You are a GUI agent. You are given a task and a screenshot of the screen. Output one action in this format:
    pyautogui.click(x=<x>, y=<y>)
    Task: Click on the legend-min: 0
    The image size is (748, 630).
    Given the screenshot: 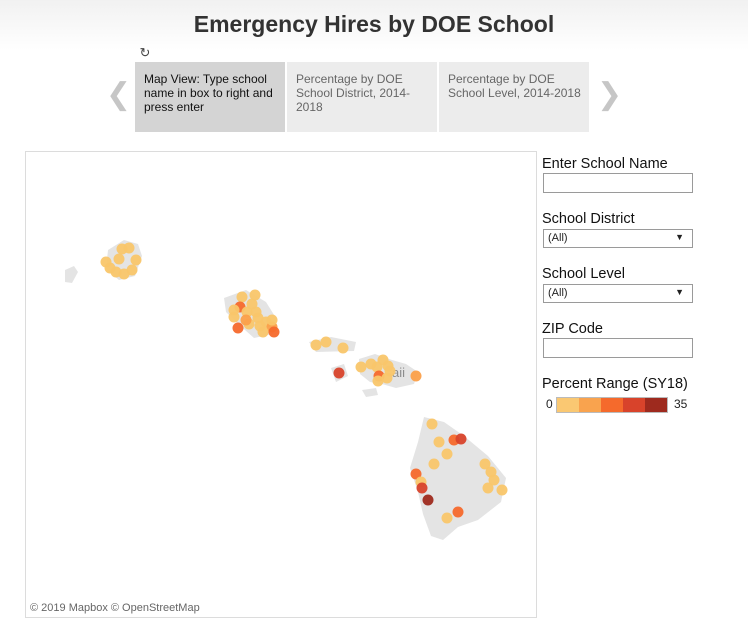 What is the action you would take?
    pyautogui.click(x=549, y=404)
    